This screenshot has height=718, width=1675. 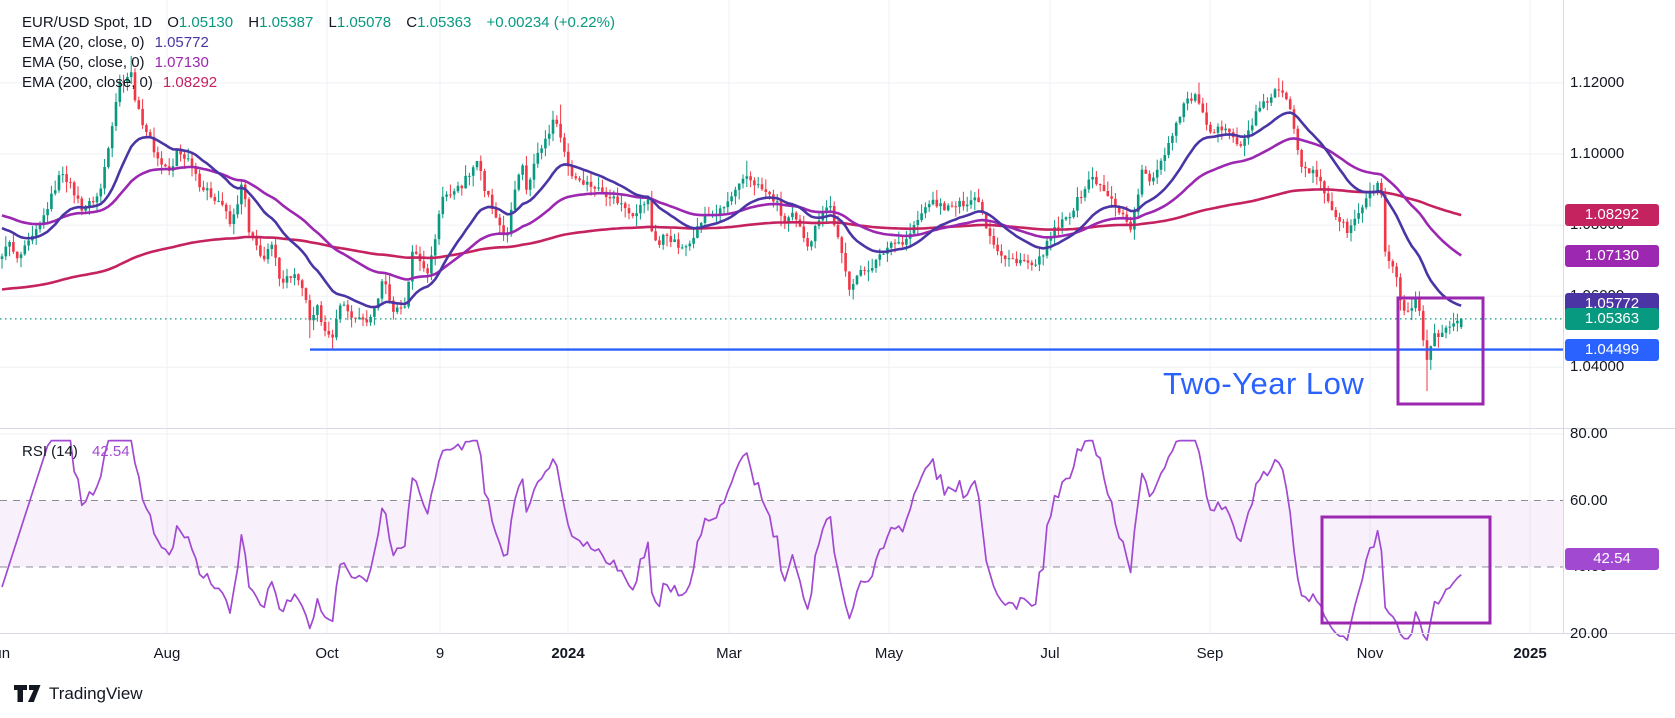 What do you see at coordinates (5, 653) in the screenshot?
I see `time-tick-Jun: Jun` at bounding box center [5, 653].